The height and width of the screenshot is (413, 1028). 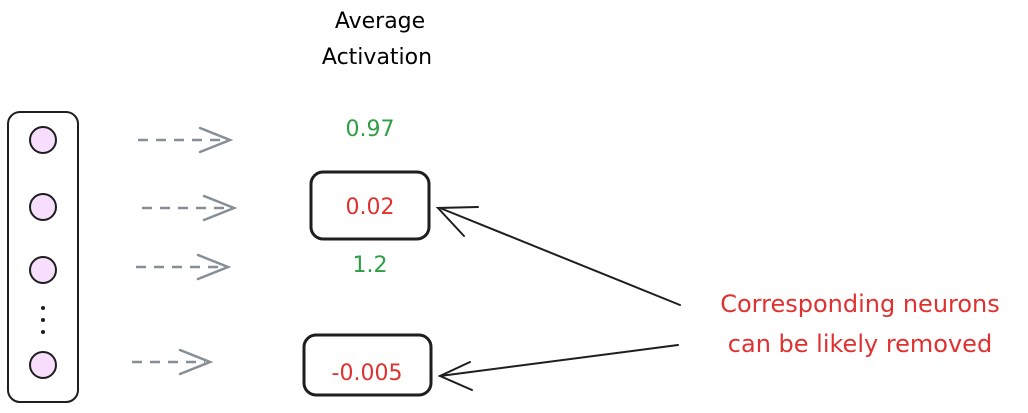 I want to click on arrows, so click(x=185, y=251).